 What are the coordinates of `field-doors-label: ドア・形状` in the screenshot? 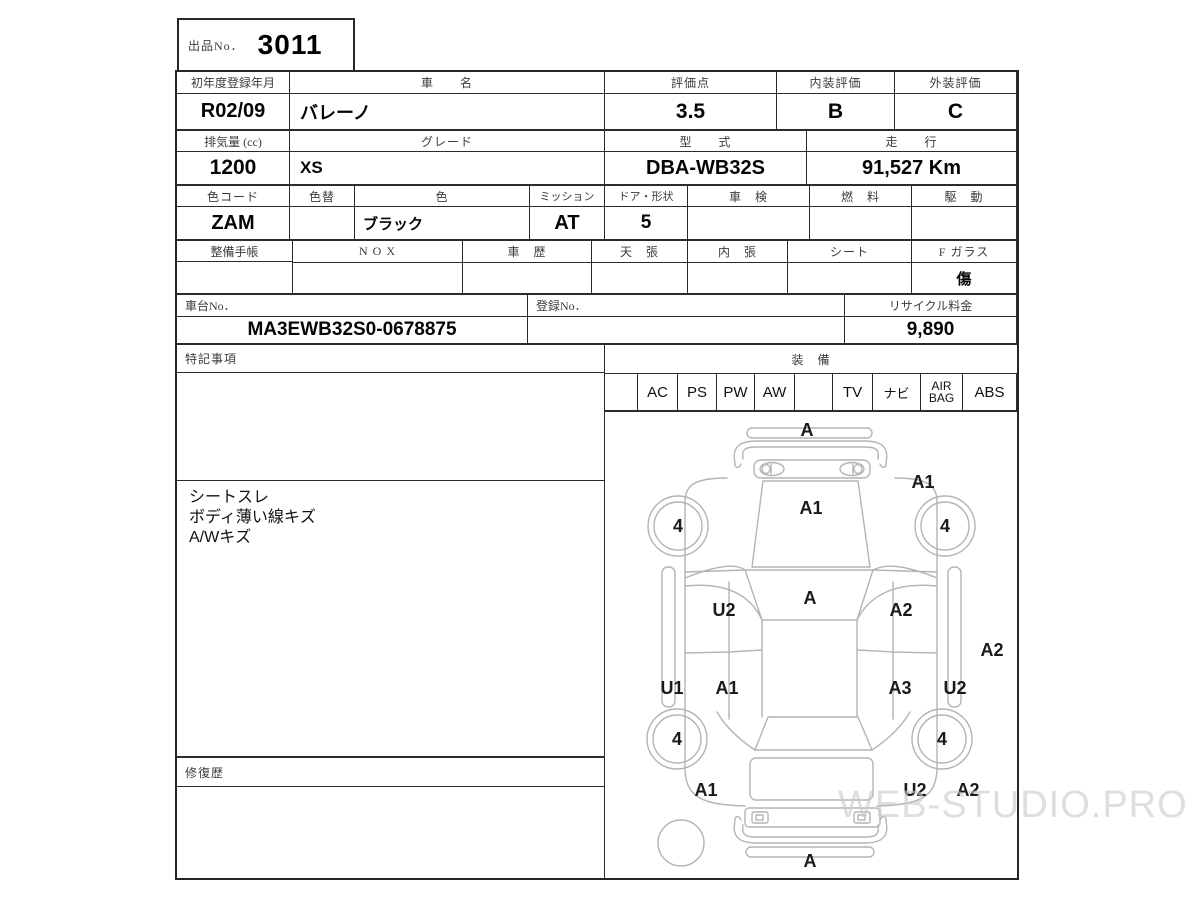 It's located at (646, 196).